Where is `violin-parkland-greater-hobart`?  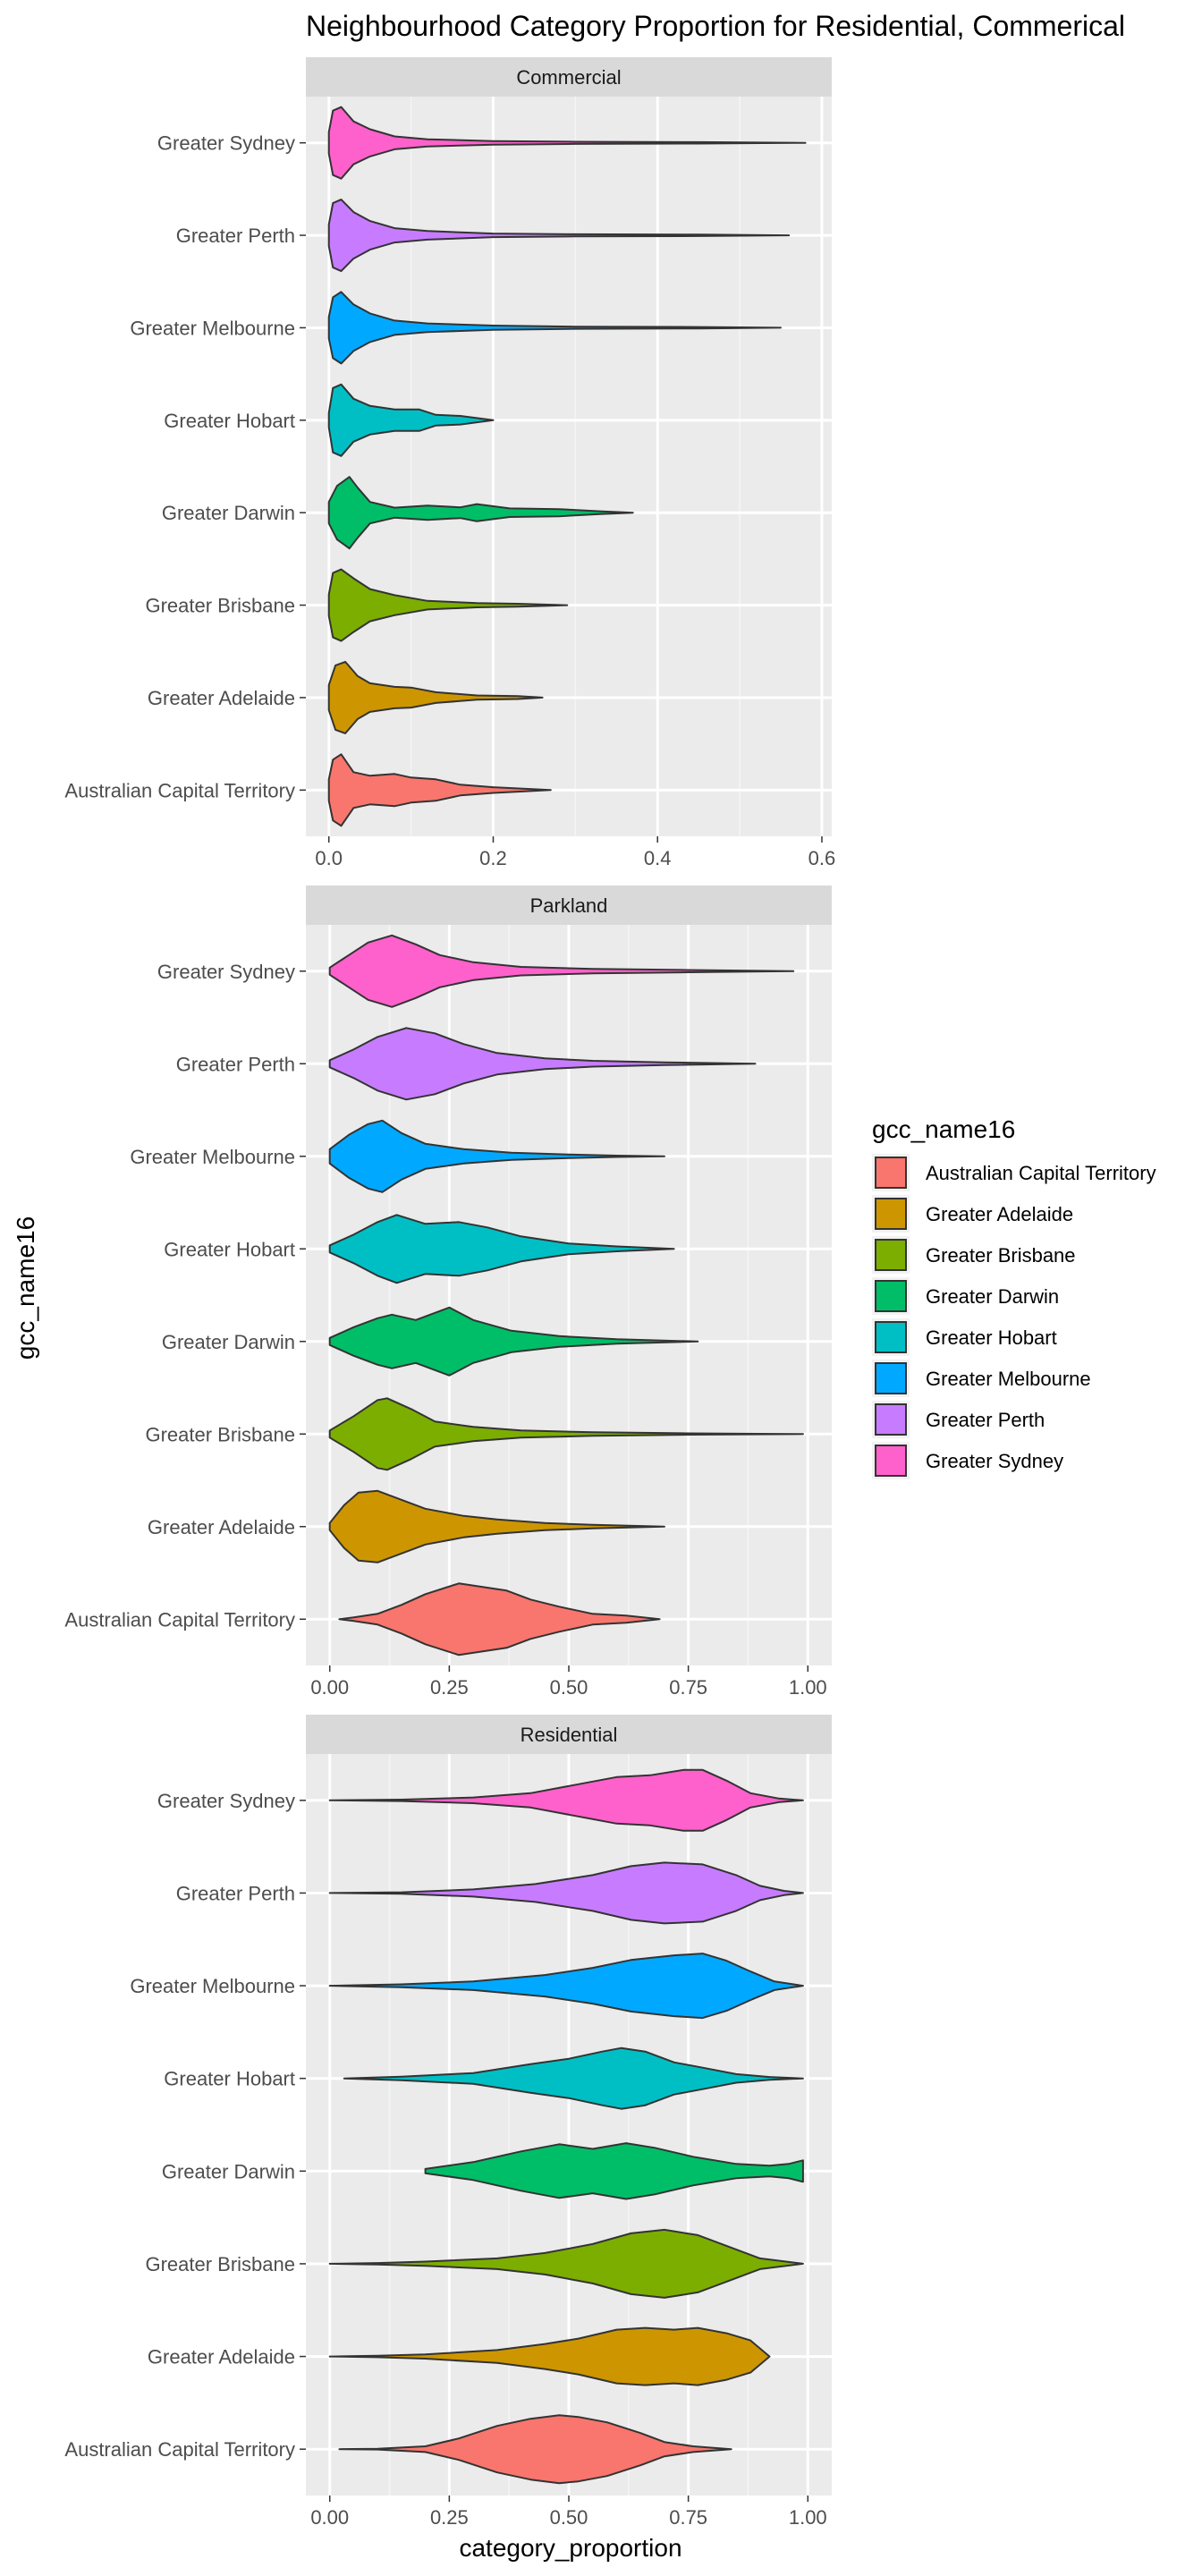
violin-parkland-greater-hobart is located at coordinates (501, 1249).